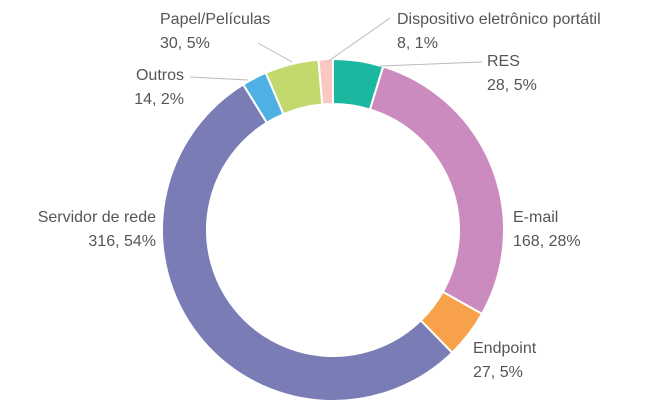 This screenshot has width=659, height=401. What do you see at coordinates (417, 43) in the screenshot?
I see `value-label: 8, 1%` at bounding box center [417, 43].